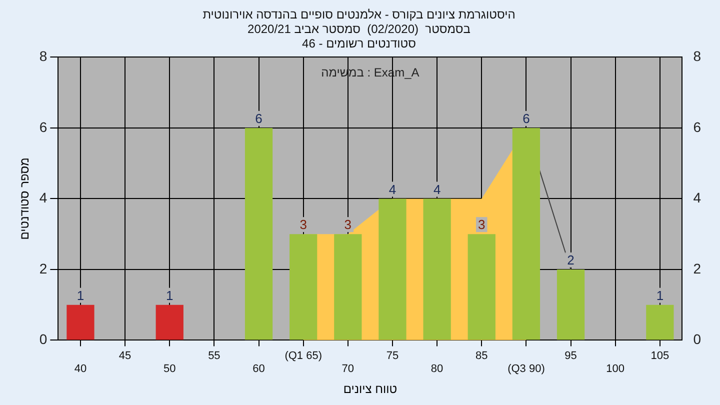  Describe the element at coordinates (370, 389) in the screenshot. I see `x-axis-title: טווח ציונים` at that location.